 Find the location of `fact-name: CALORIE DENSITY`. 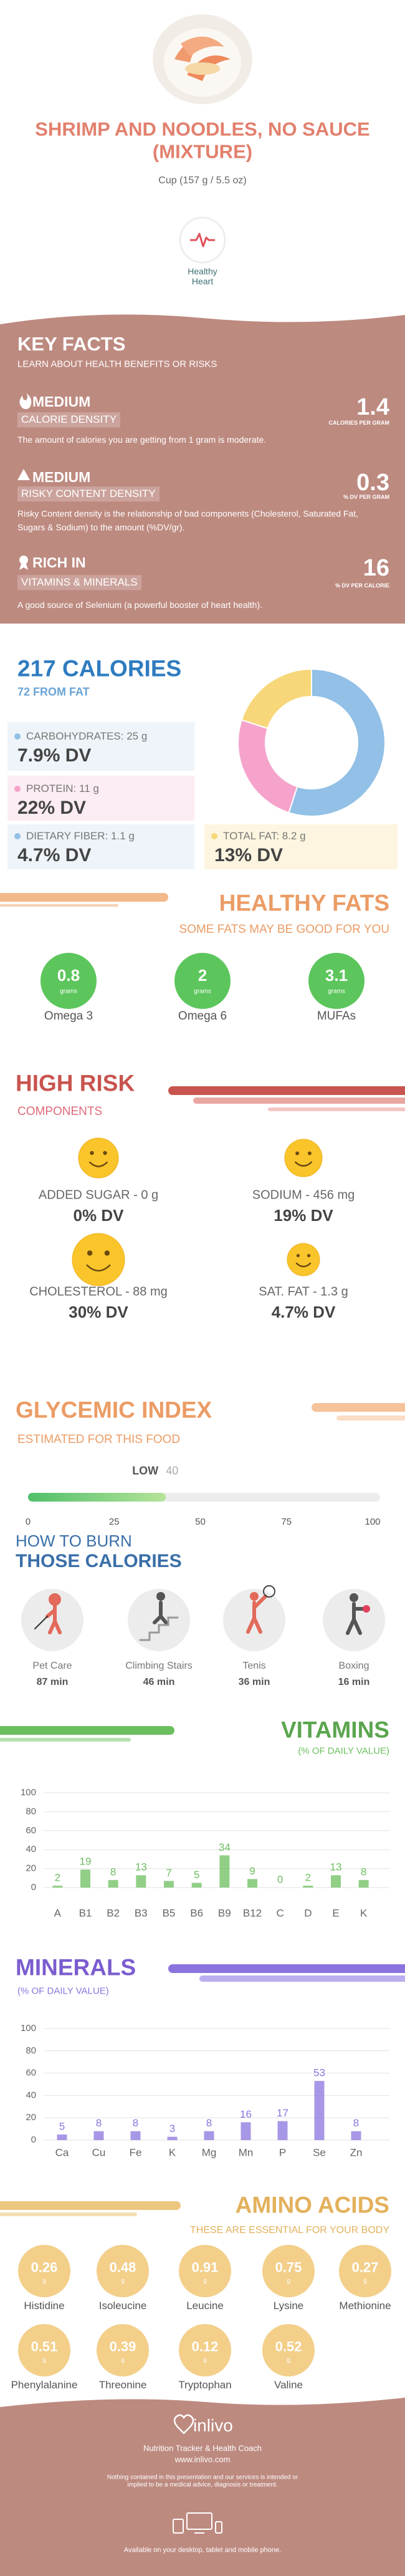

fact-name: CALORIE DENSITY is located at coordinates (69, 419).